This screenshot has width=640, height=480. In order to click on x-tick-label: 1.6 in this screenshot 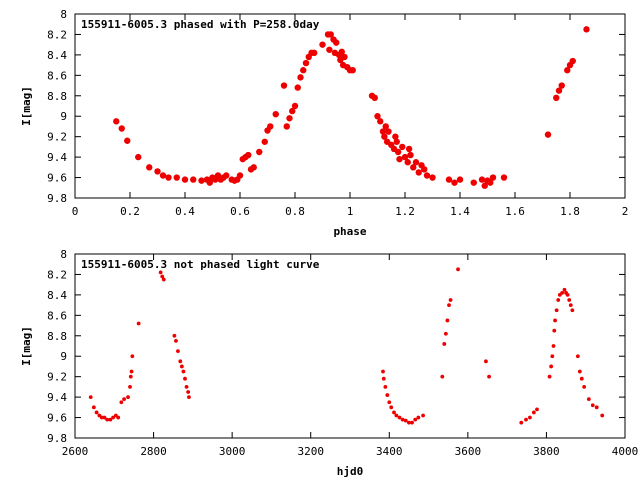, I will do `click(515, 211)`.